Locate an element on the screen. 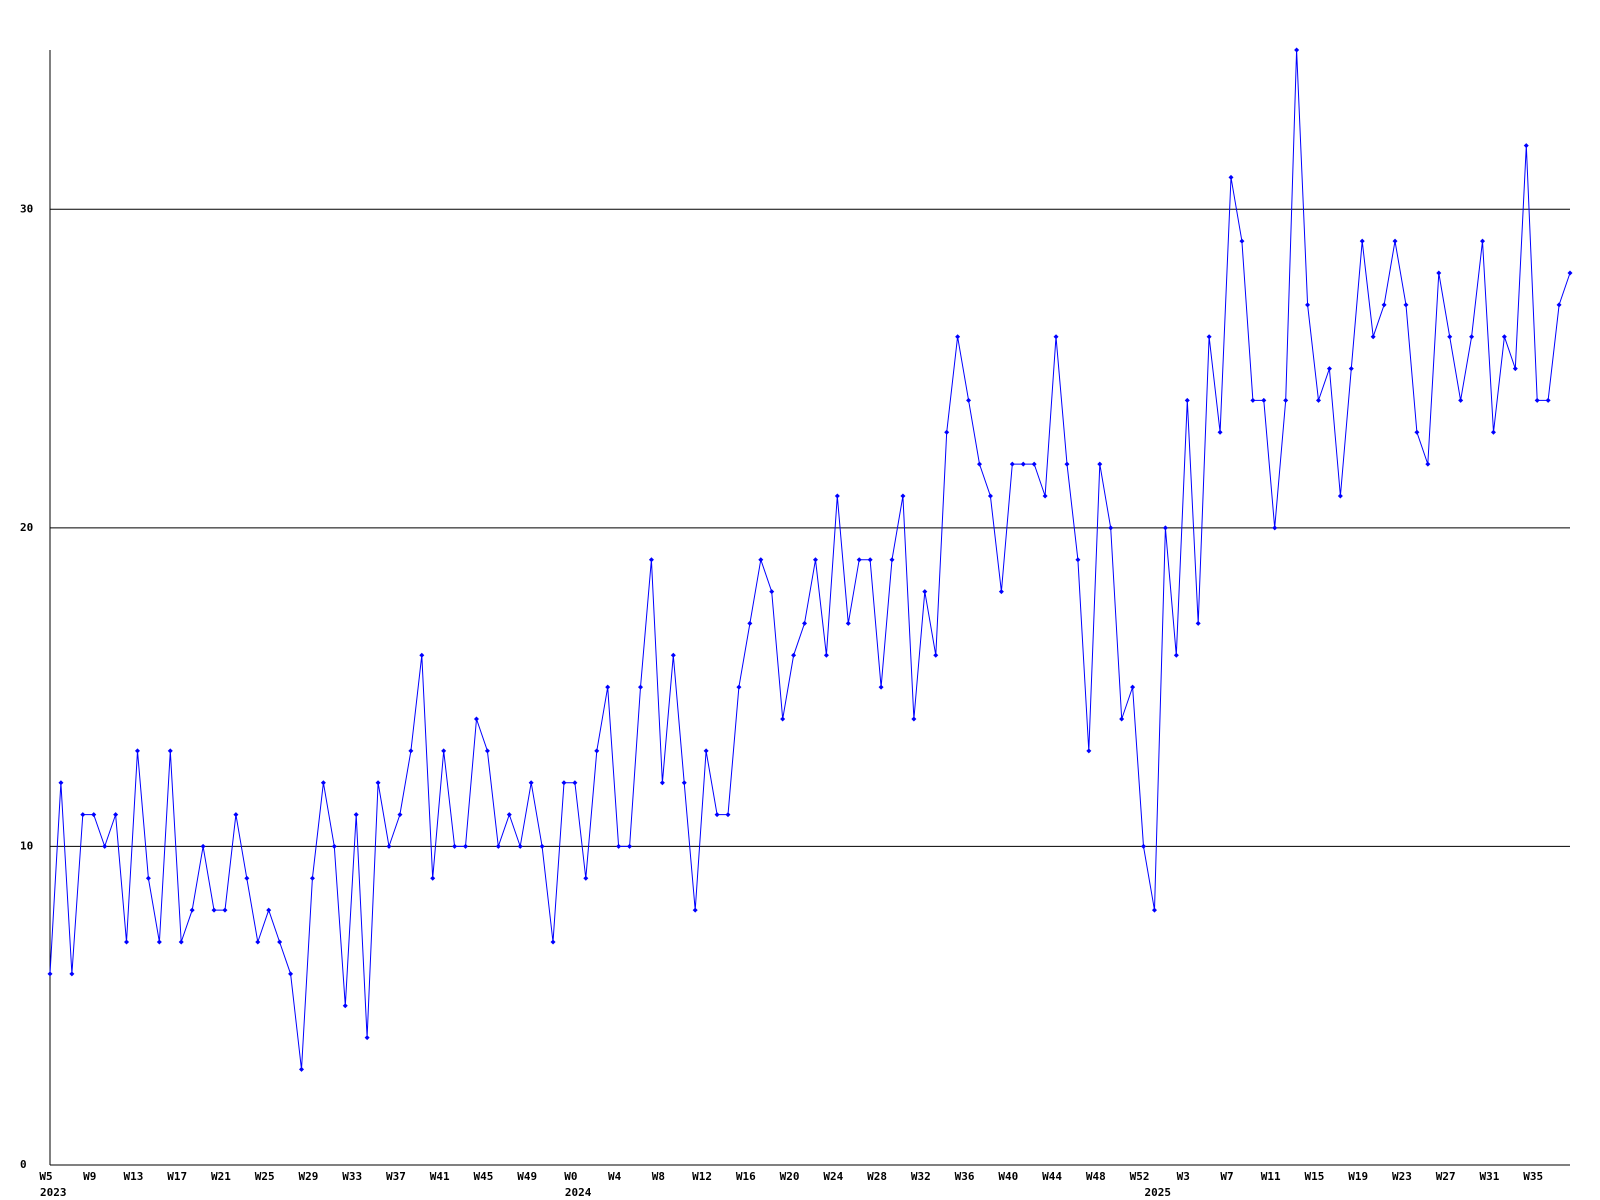 The image size is (1600, 1200). x-tick-label: W48 is located at coordinates (1096, 1176).